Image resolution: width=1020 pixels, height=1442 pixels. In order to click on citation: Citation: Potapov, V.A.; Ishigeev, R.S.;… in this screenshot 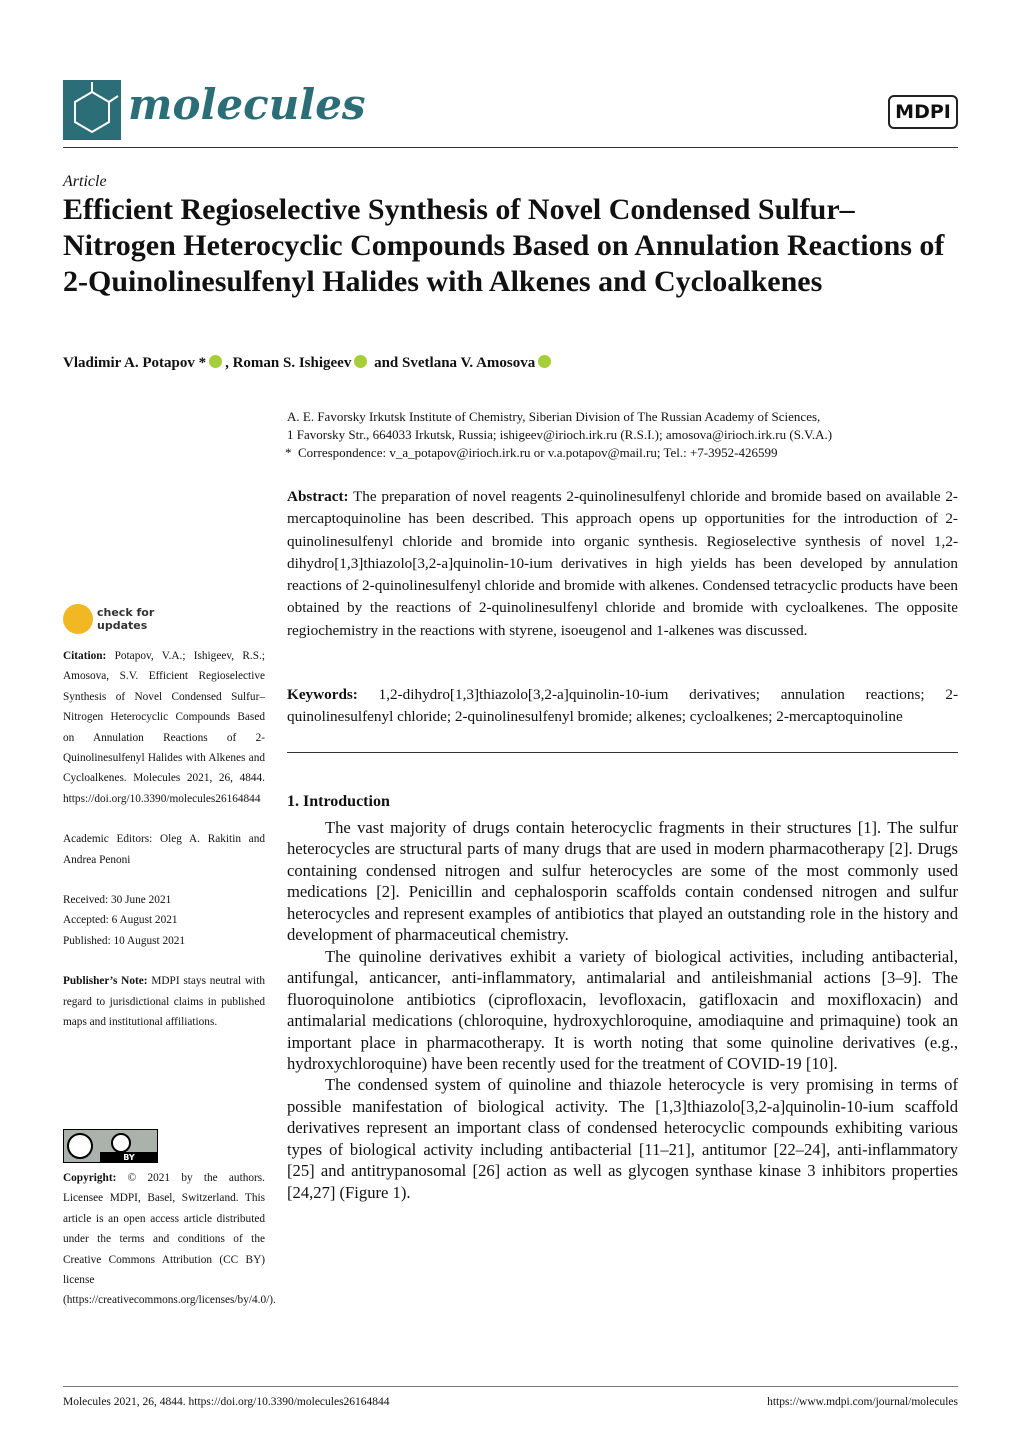, I will do `click(164, 727)`.